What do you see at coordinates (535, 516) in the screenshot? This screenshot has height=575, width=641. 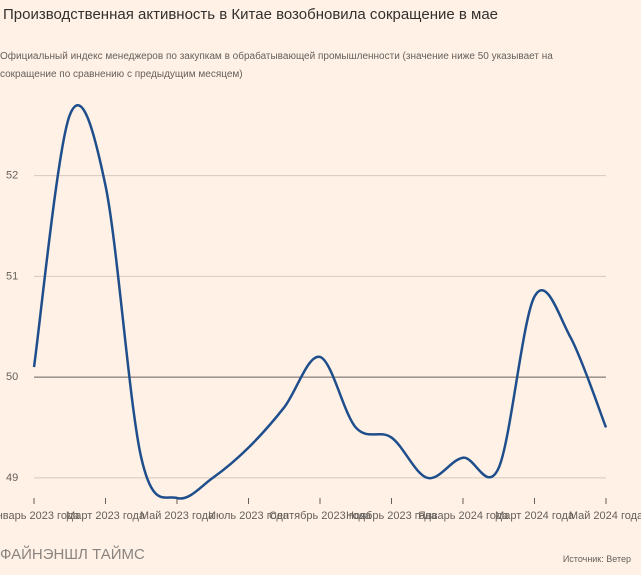 I see `x-tick-label: Март 2024 года` at bounding box center [535, 516].